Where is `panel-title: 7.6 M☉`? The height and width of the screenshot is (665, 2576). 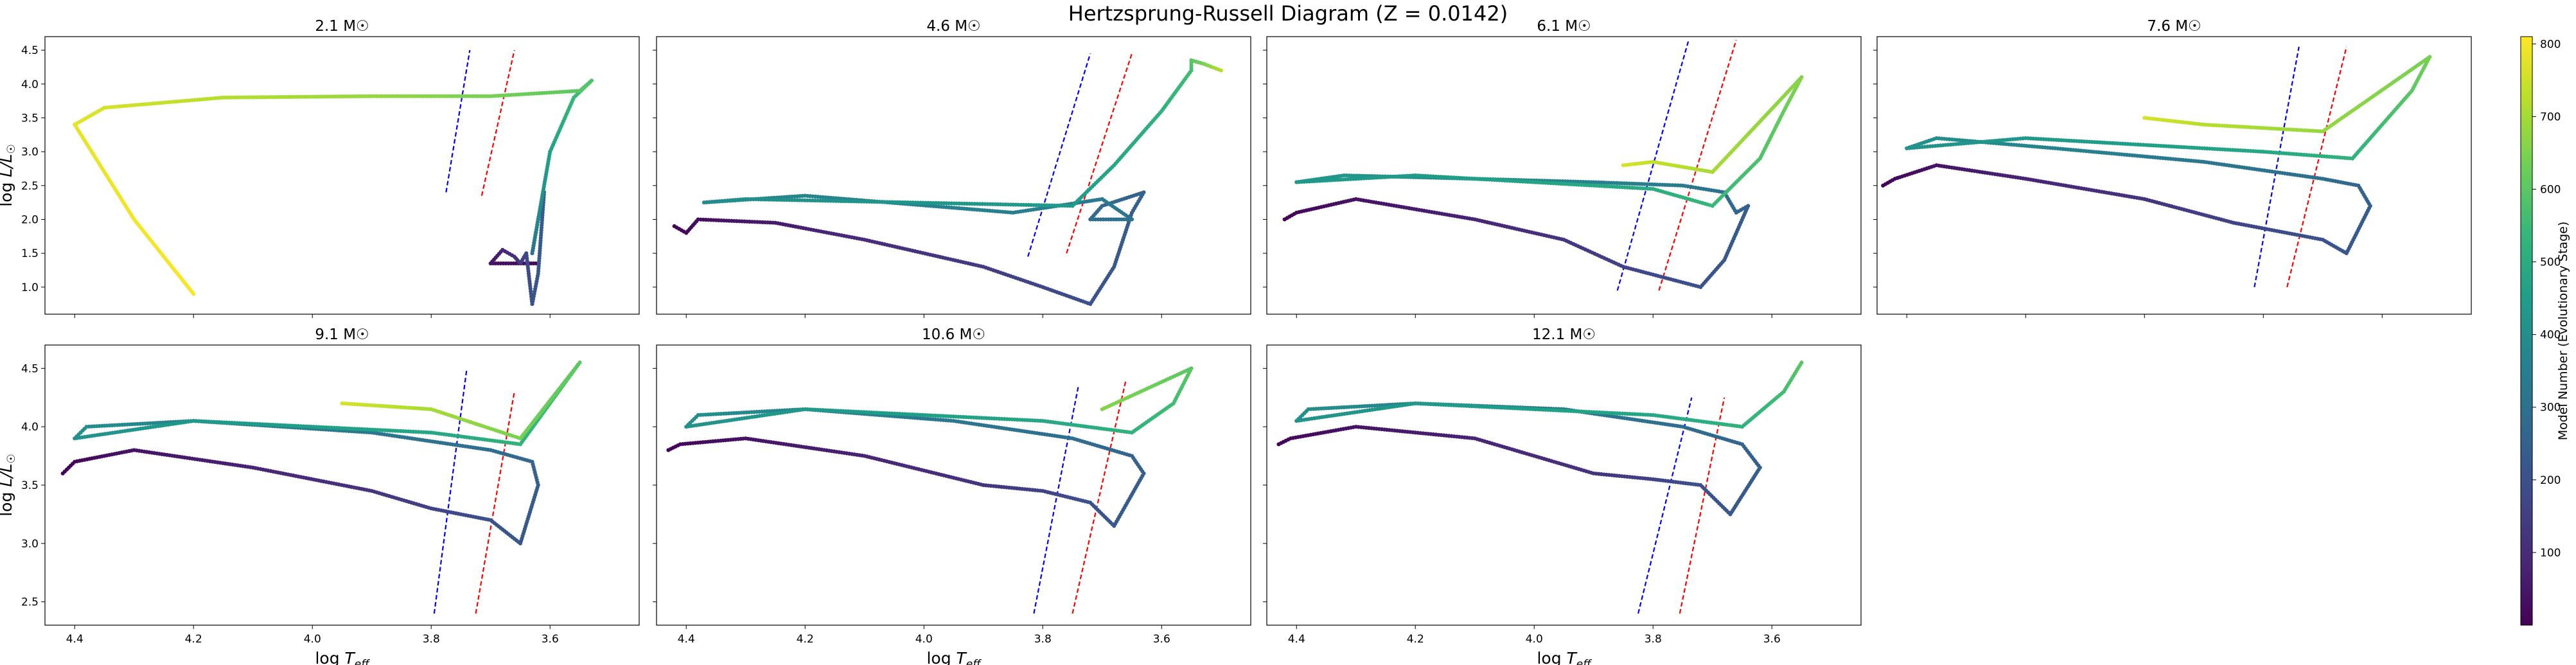 panel-title: 7.6 M☉ is located at coordinates (2174, 26).